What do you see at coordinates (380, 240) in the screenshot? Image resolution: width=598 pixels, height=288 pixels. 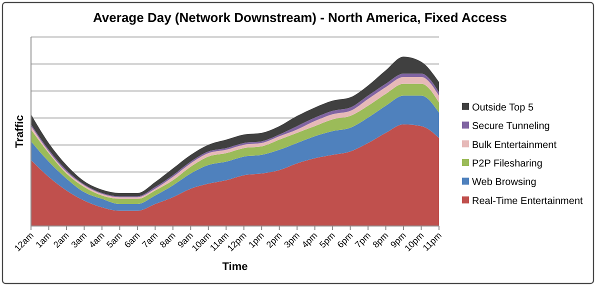 I see `x-tick-label: 8pm` at bounding box center [380, 240].